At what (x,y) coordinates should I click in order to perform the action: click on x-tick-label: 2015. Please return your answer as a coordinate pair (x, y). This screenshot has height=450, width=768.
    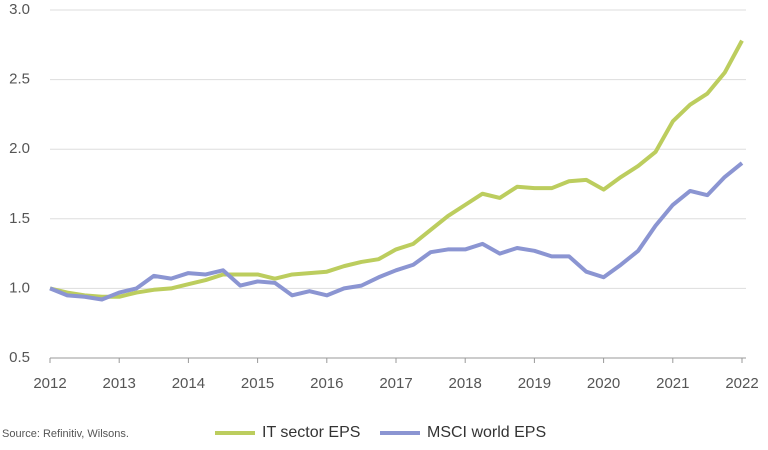
    Looking at the image, I should click on (257, 383).